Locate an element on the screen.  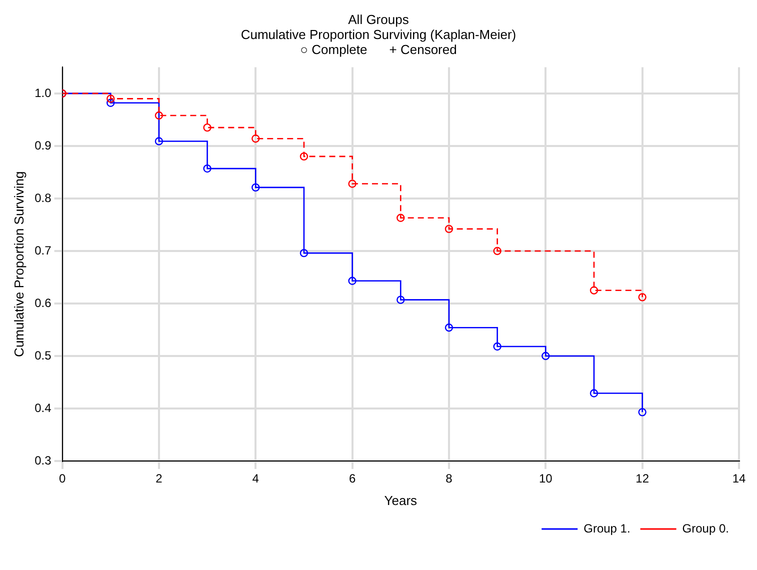
y-tick-label: 0.4 is located at coordinates (43, 407).